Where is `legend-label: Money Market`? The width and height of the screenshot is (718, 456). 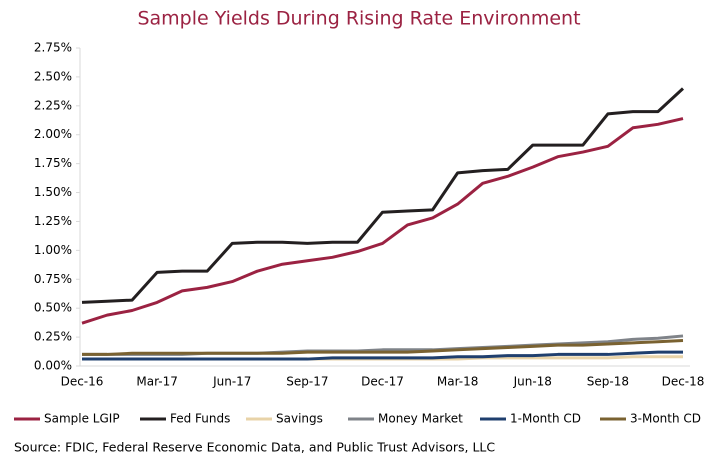 legend-label: Money Market is located at coordinates (420, 419).